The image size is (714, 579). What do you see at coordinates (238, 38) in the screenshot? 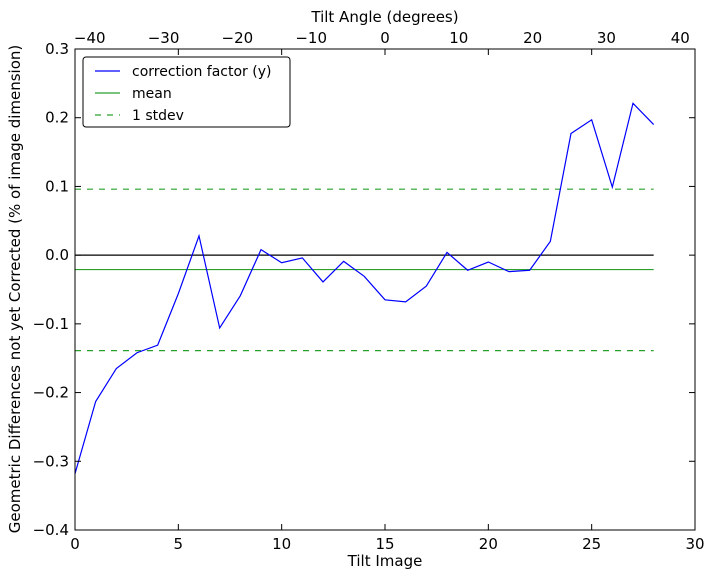
I see `x2-tick-label: −20` at bounding box center [238, 38].